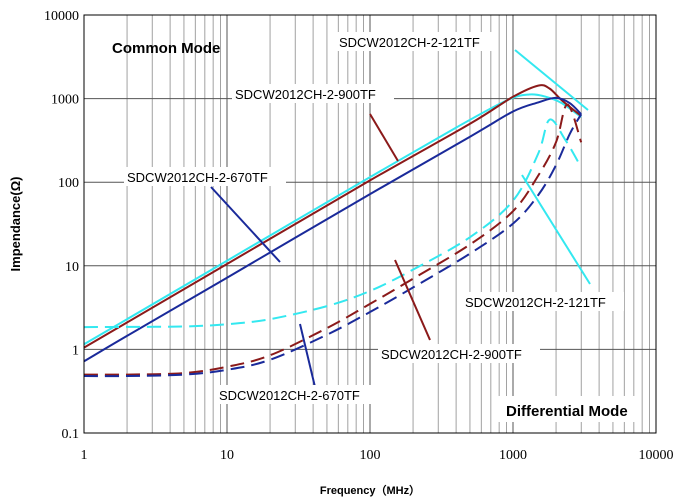  What do you see at coordinates (15, 224) in the screenshot?
I see `y-axis-title: Impendance(Ω)` at bounding box center [15, 224].